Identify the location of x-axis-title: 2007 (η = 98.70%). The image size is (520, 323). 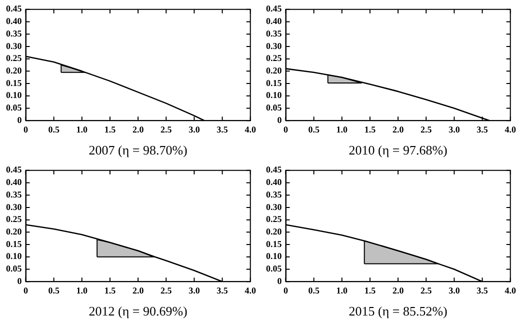
(138, 150).